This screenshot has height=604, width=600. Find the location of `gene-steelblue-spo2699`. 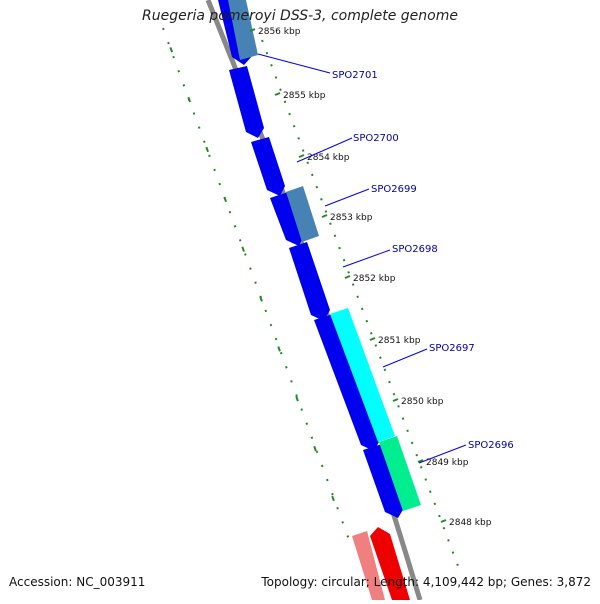

gene-steelblue-spo2699 is located at coordinates (302, 214).